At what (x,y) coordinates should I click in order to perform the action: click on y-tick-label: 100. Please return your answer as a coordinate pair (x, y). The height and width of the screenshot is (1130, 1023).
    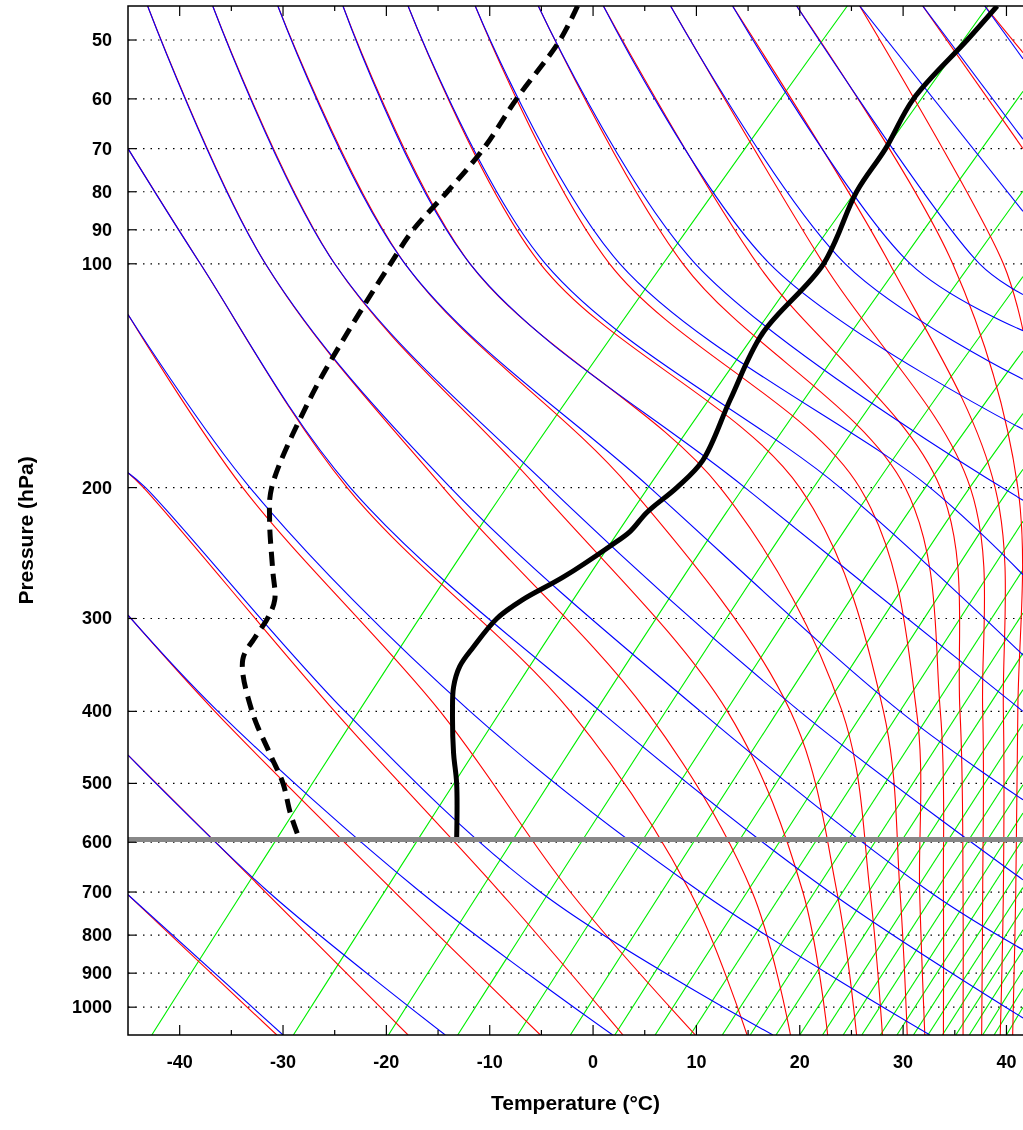
    Looking at the image, I should click on (96, 263).